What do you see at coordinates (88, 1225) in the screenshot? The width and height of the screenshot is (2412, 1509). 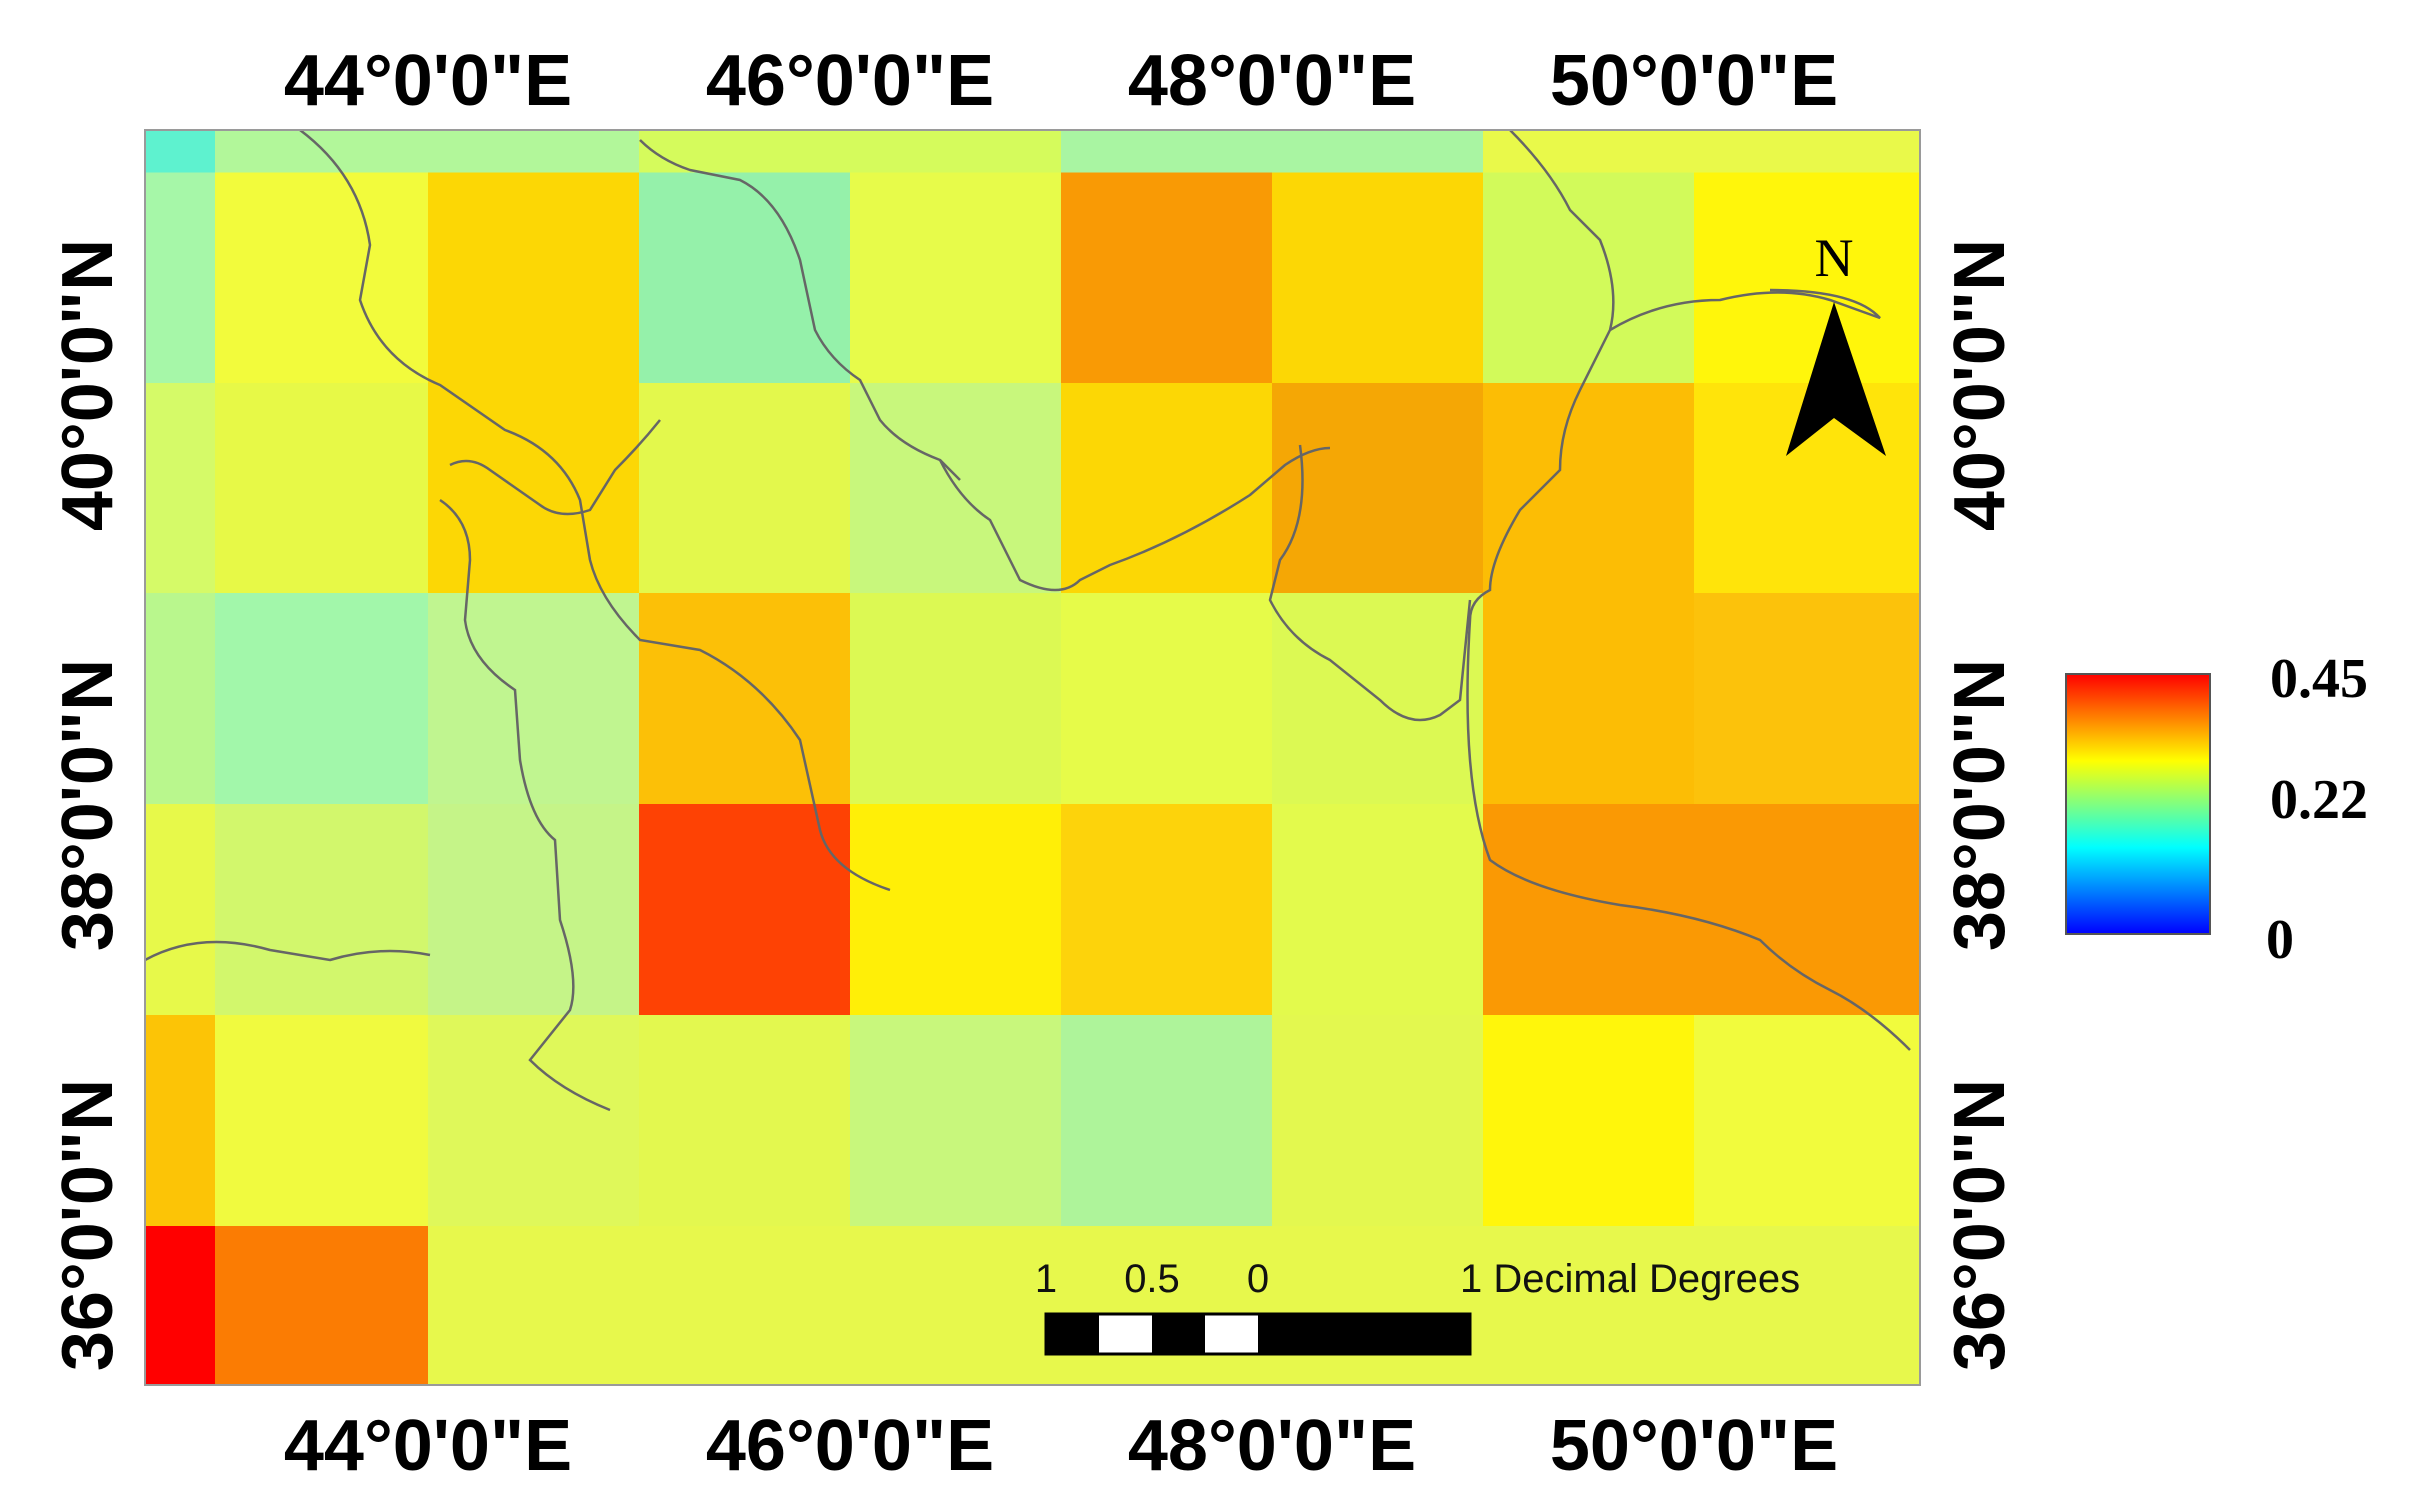 I see `y-tick-label-left: 36°0'0"N` at bounding box center [88, 1225].